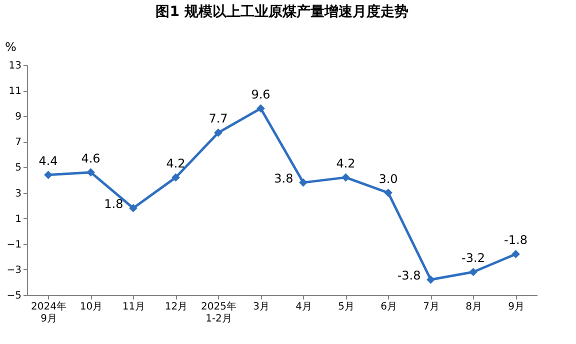 Image resolution: width=576 pixels, height=344 pixels. Describe the element at coordinates (18, 142) in the screenshot. I see `y-tick-label: 7` at that location.